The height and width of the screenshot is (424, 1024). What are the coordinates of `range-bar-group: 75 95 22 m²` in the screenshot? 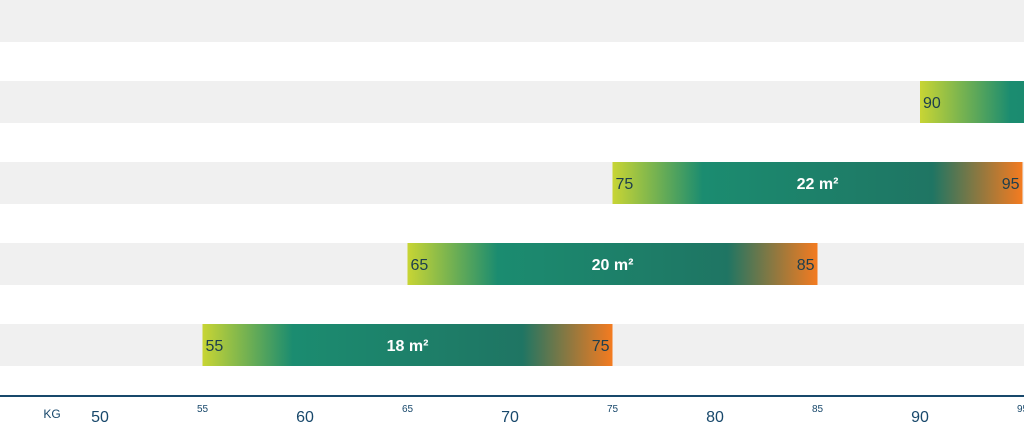 It's located at (817, 183).